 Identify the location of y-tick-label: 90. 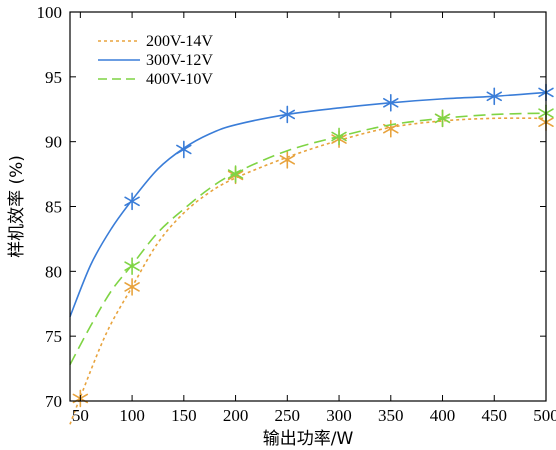
(53, 142).